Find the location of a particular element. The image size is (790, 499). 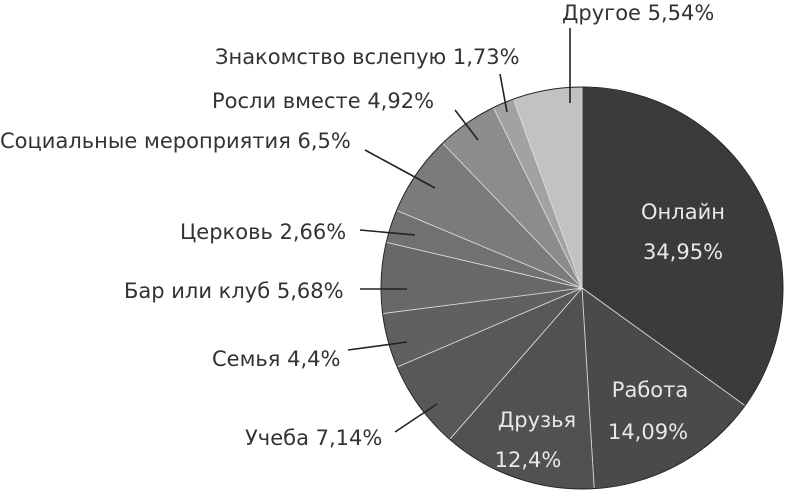

label-friends-value: 12,4% is located at coordinates (528, 460).